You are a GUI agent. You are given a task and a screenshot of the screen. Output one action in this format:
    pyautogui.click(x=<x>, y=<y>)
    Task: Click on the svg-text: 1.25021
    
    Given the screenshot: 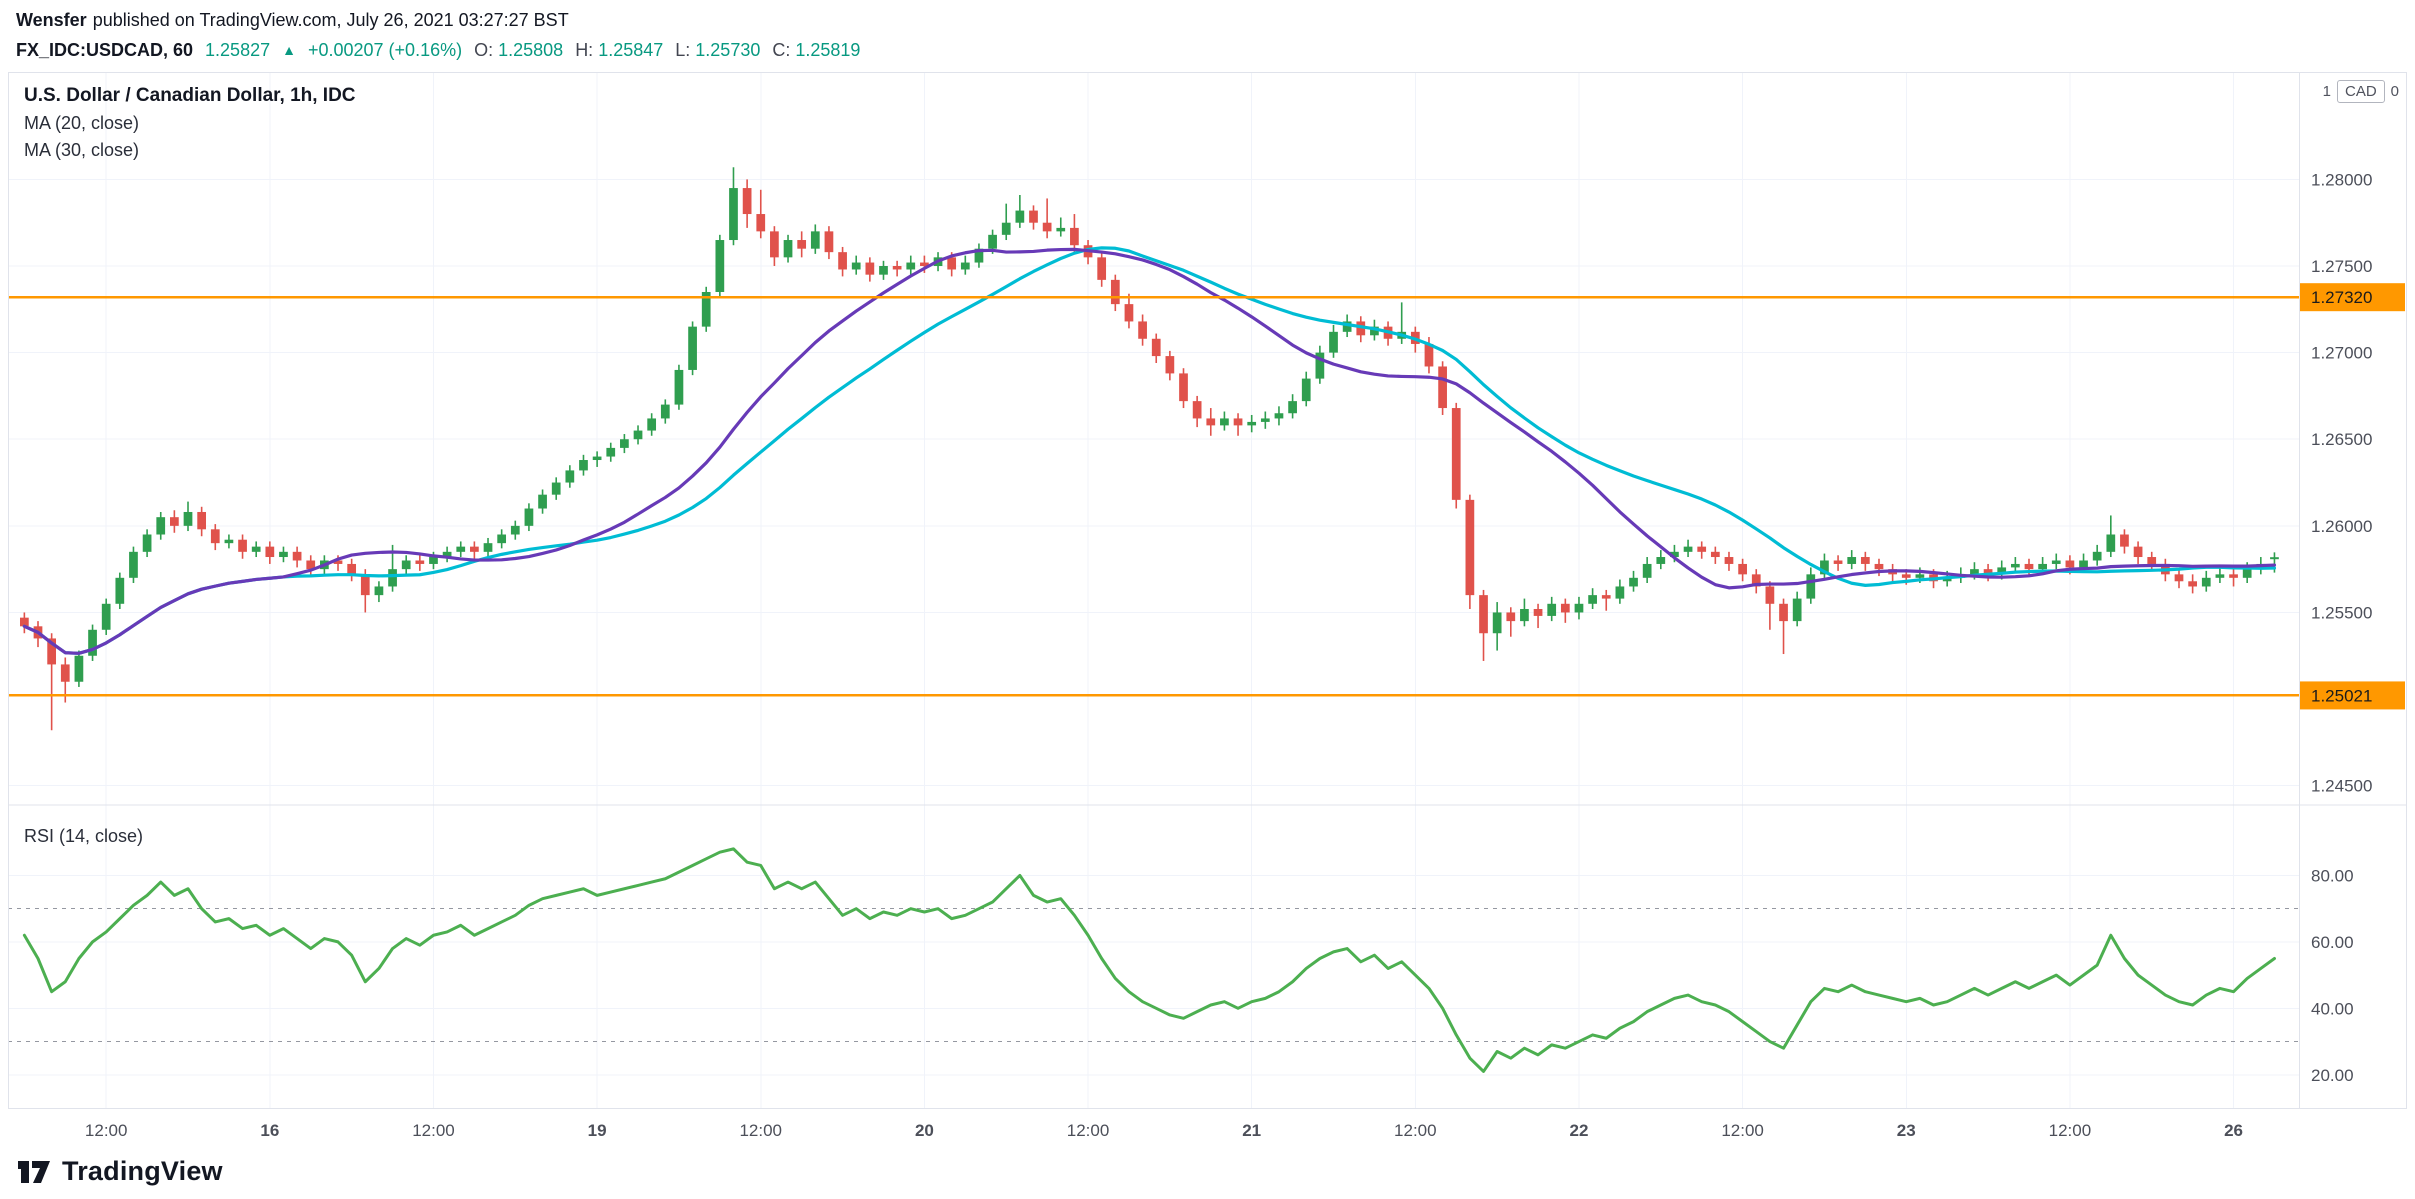 What is the action you would take?
    pyautogui.click(x=2341, y=695)
    